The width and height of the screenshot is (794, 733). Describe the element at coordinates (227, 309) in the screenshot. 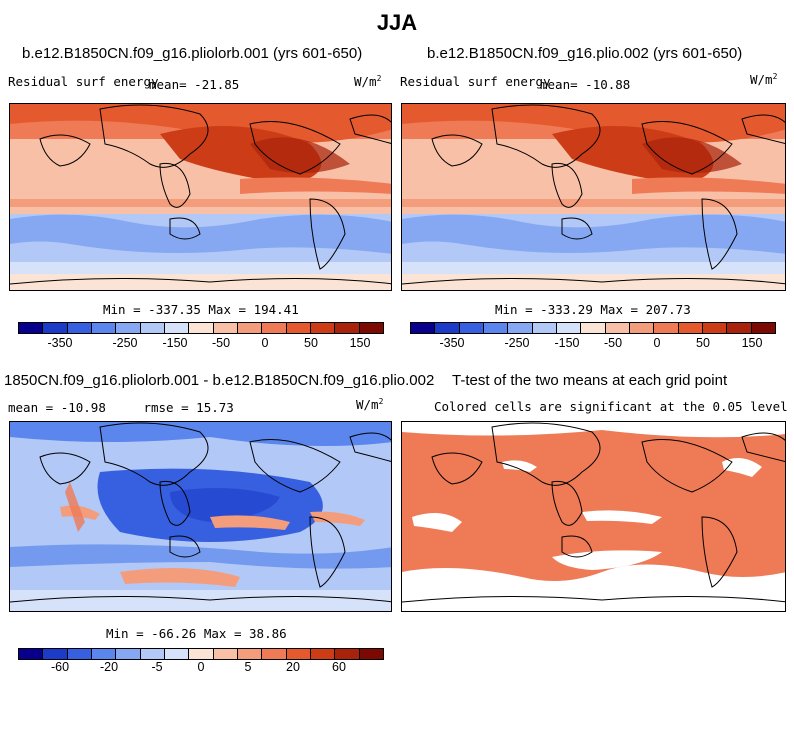

I see `panel1-max-label: Max =` at that location.